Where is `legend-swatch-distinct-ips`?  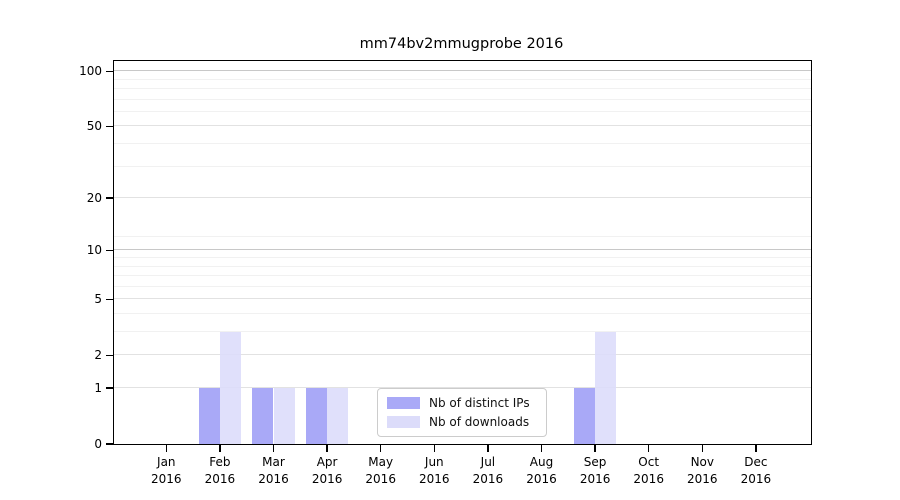
legend-swatch-distinct-ips is located at coordinates (403, 403).